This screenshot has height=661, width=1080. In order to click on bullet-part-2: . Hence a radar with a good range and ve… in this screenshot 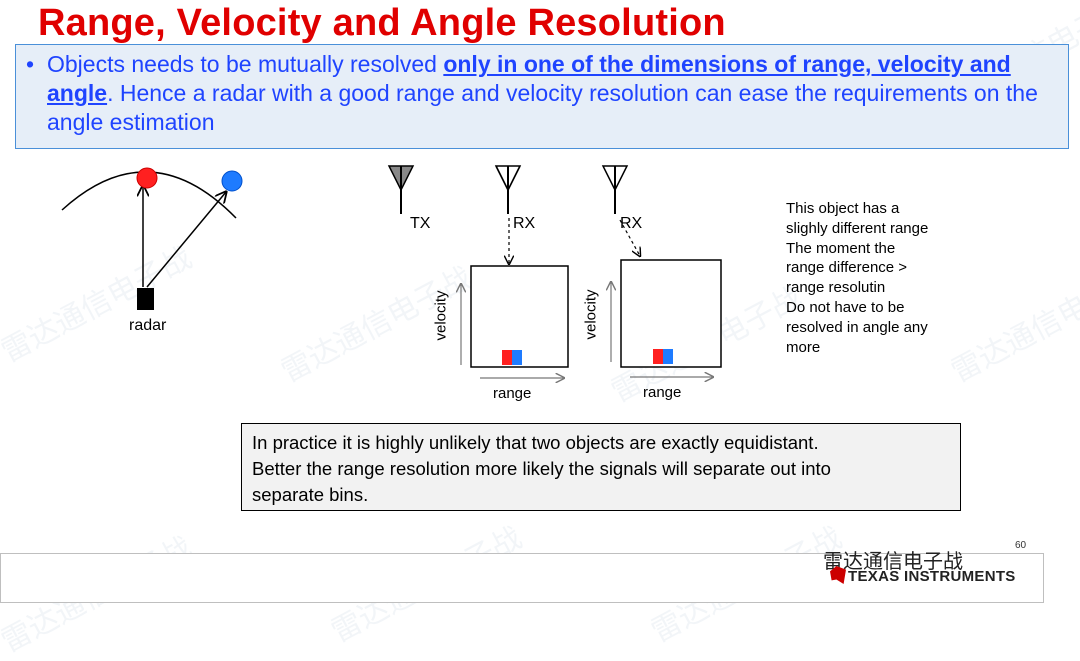, I will do `click(542, 107)`.